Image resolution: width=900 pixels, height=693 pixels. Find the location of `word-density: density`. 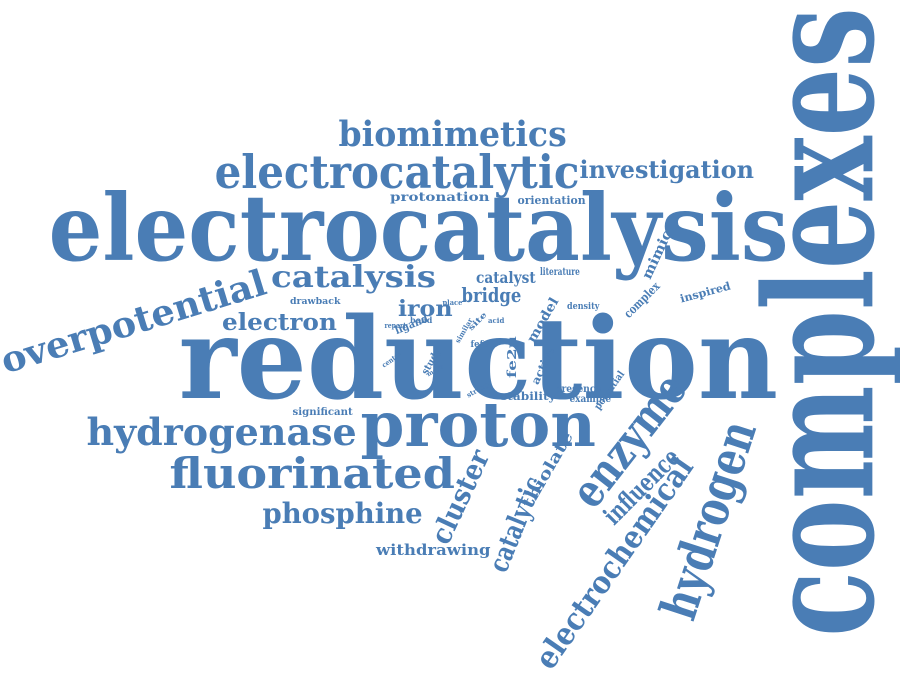

word-density: density is located at coordinates (583, 306).